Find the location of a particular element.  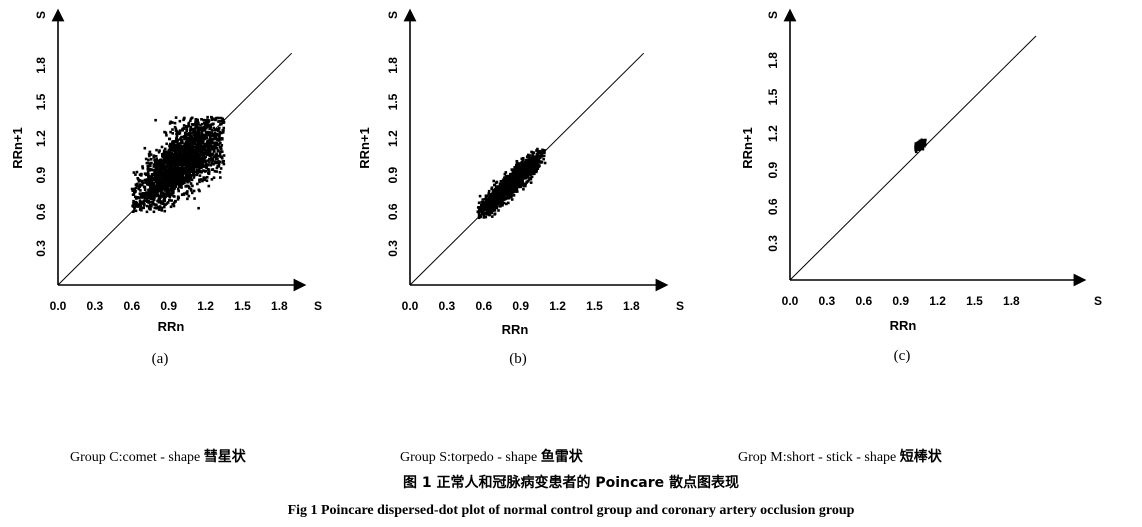

y-axis-title: RRn+1 is located at coordinates (364, 148).